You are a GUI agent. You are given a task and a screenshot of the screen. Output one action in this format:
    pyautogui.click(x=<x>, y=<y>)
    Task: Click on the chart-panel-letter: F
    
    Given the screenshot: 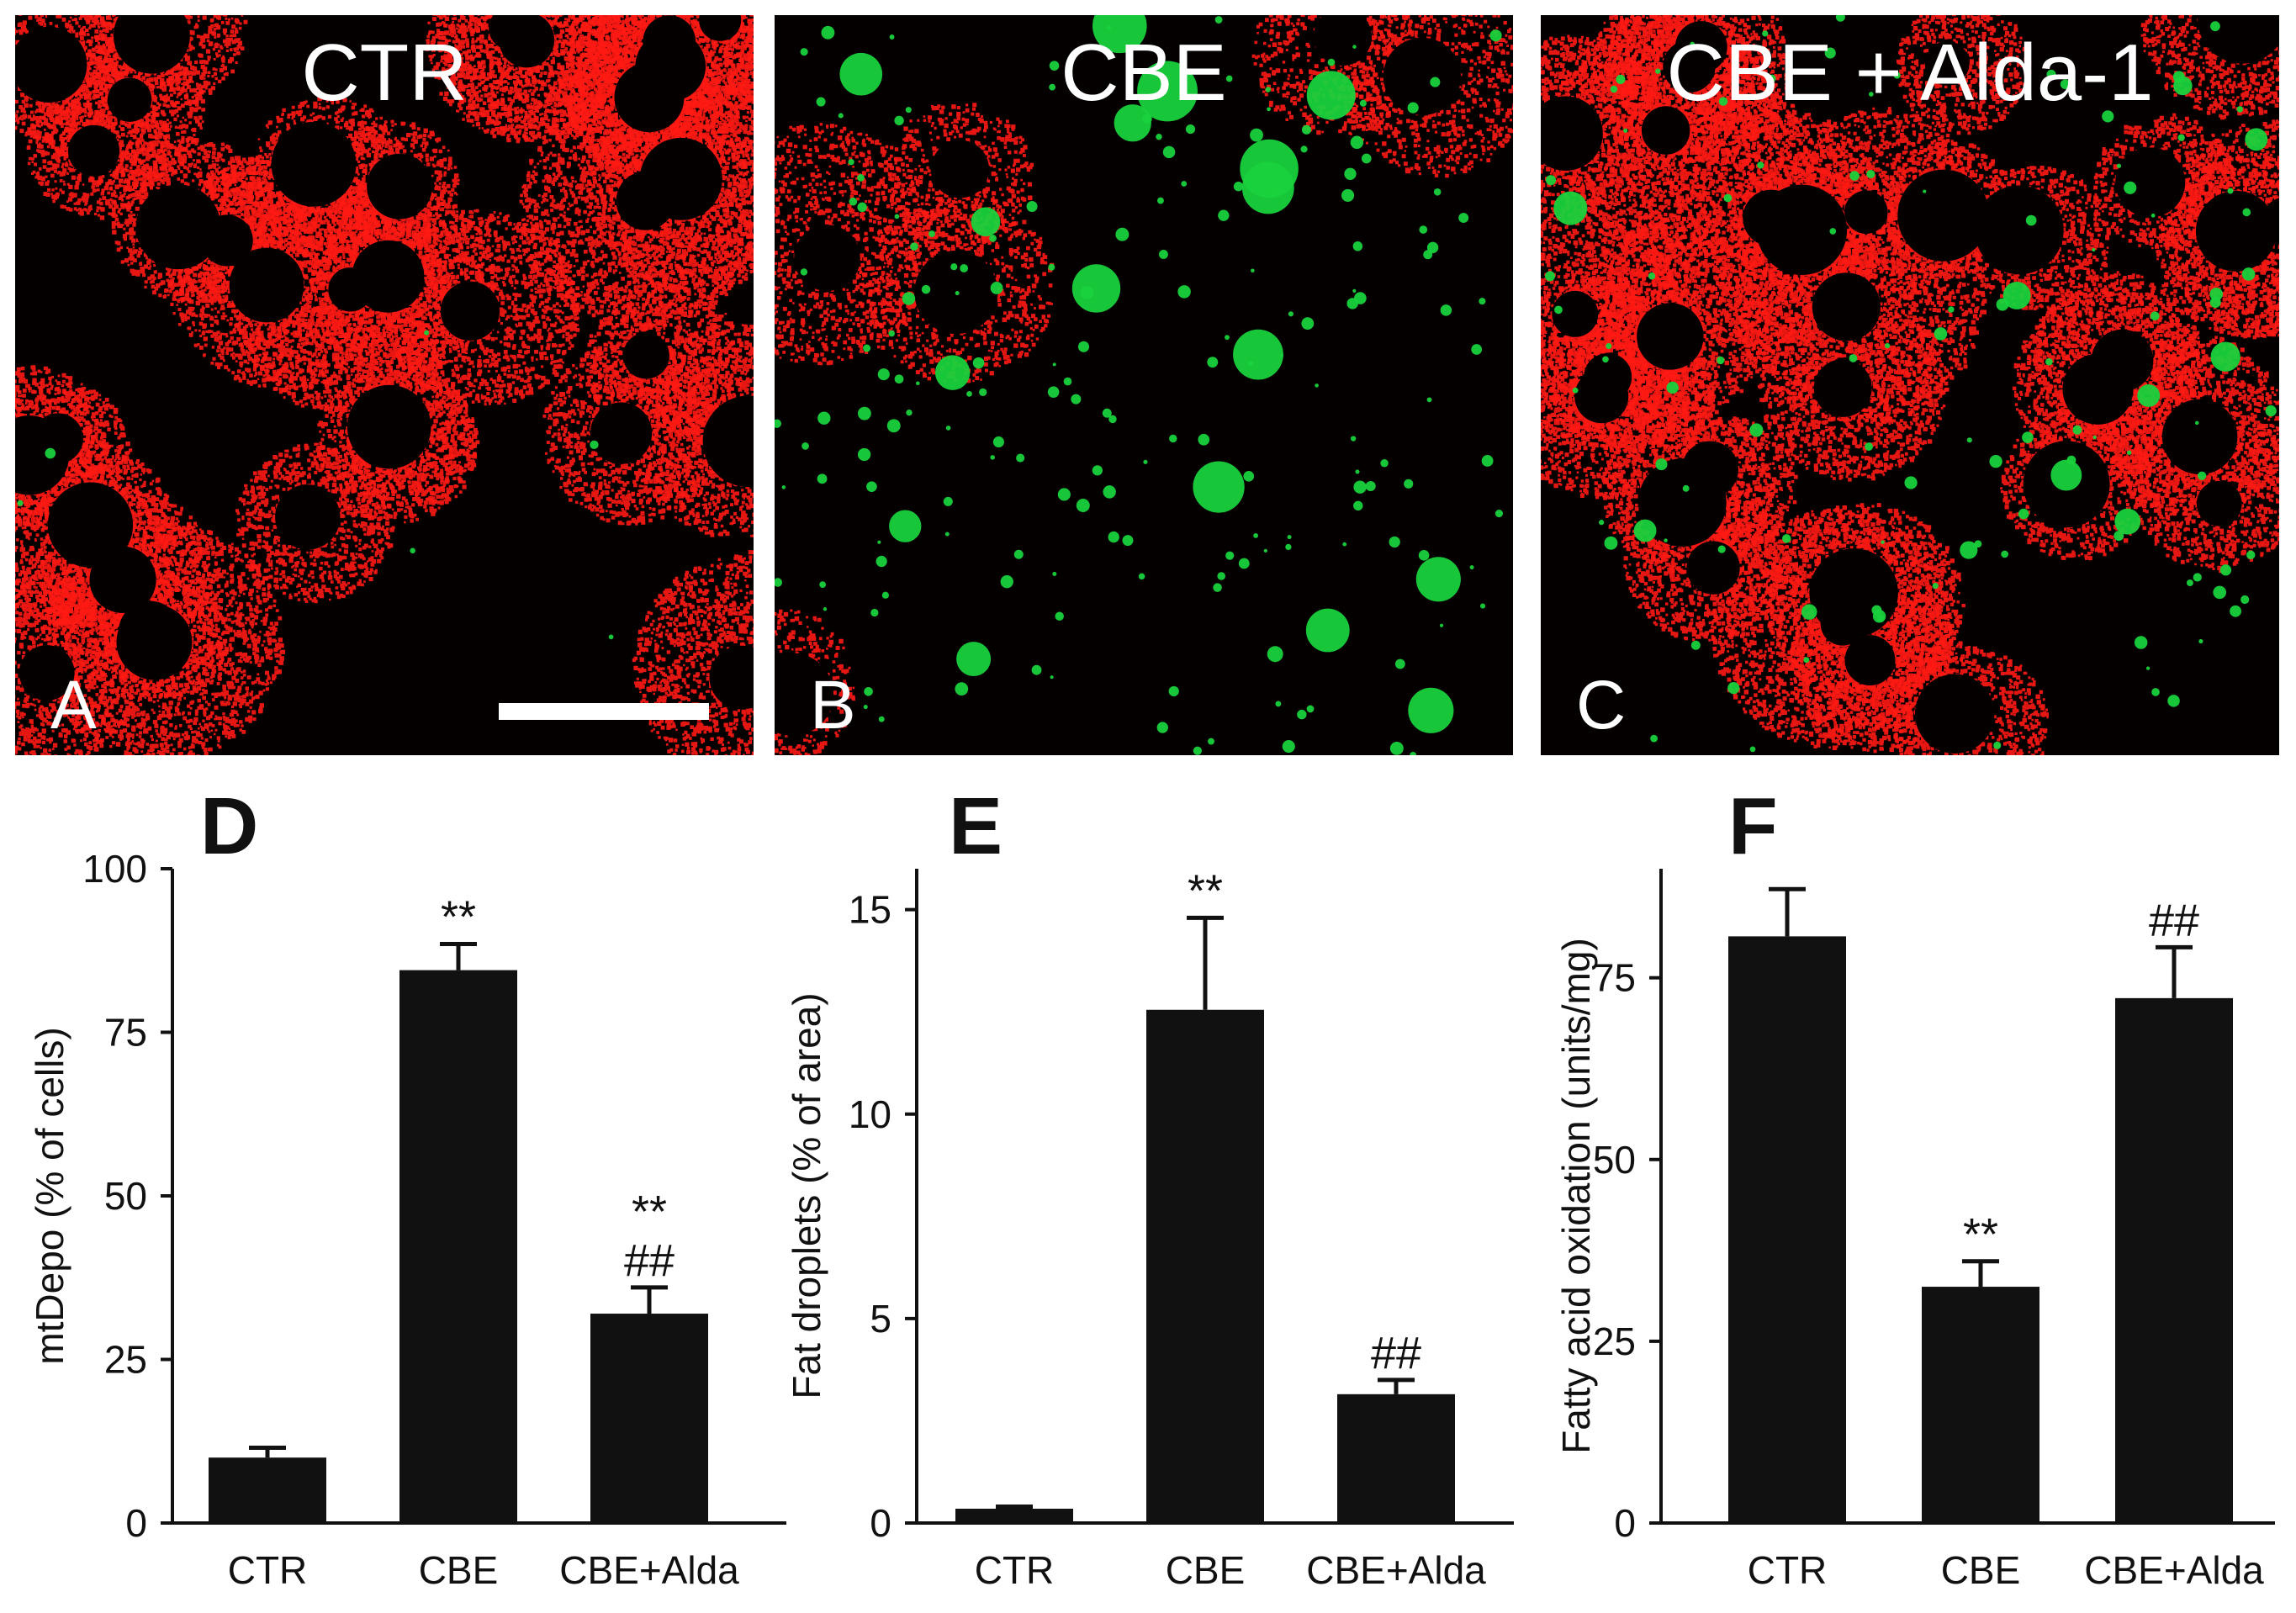 What is the action you would take?
    pyautogui.click(x=1753, y=826)
    